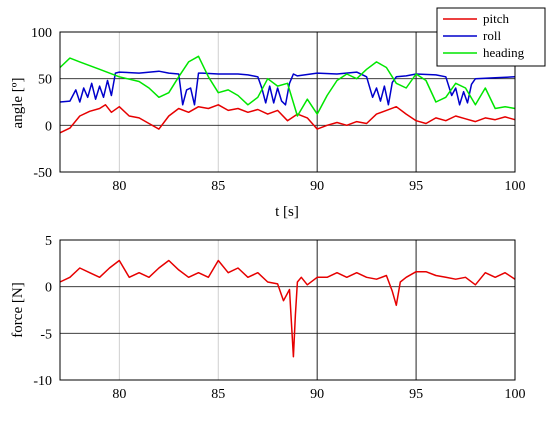 The width and height of the screenshot is (550, 433). What do you see at coordinates (42, 381) in the screenshot?
I see `y-tick-label: -10` at bounding box center [42, 381].